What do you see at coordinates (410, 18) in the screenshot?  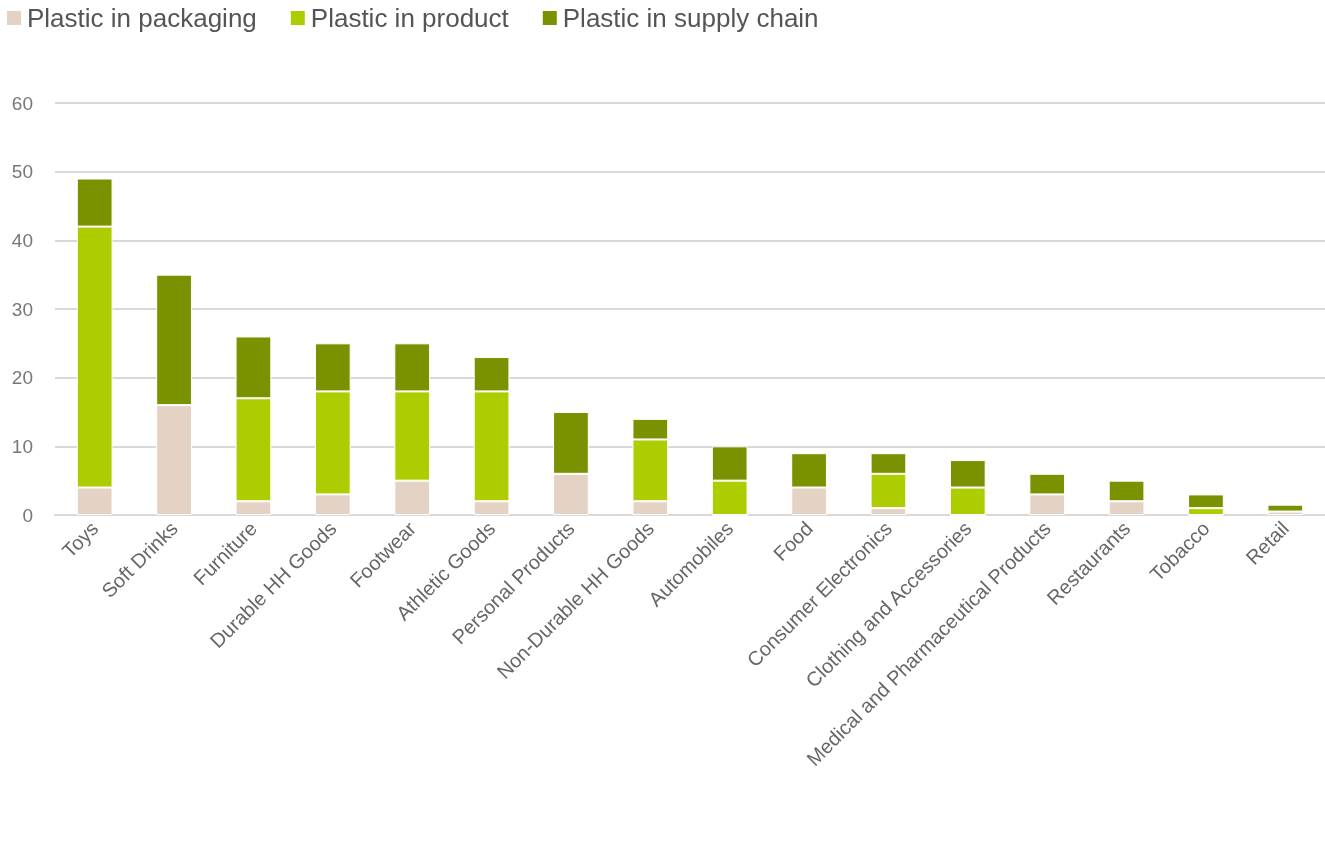 I see `legend-label: Plastic in product` at bounding box center [410, 18].